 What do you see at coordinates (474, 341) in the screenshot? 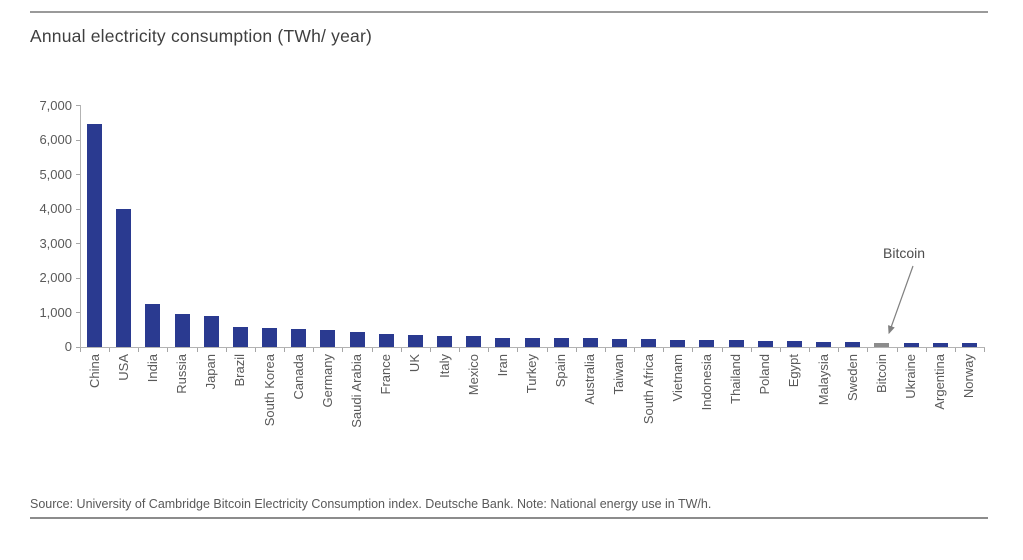
I see `bar-mexico` at bounding box center [474, 341].